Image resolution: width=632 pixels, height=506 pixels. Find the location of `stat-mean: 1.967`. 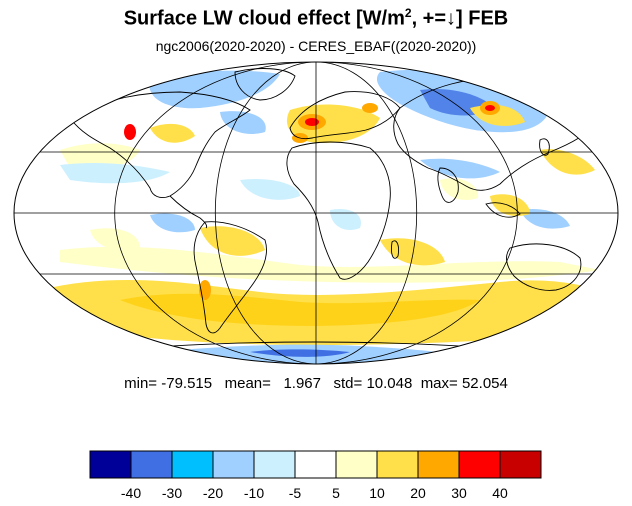

stat-mean: 1.967 is located at coordinates (302, 383).